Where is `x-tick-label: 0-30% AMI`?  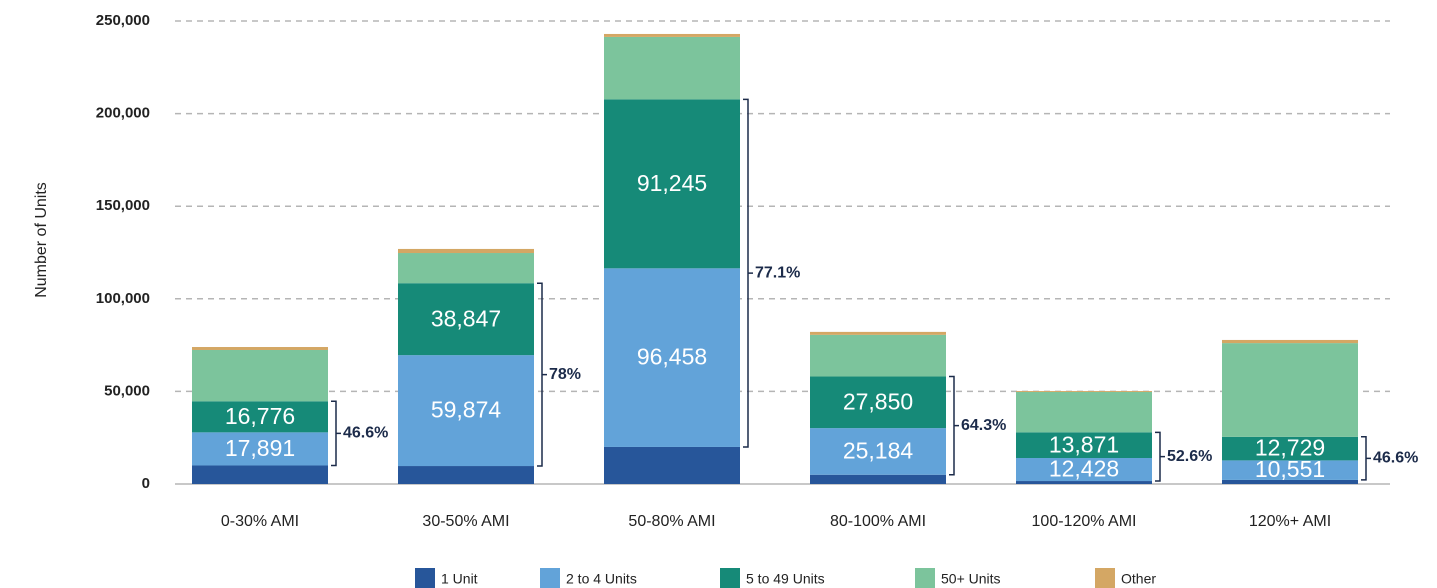 x-tick-label: 0-30% AMI is located at coordinates (260, 521).